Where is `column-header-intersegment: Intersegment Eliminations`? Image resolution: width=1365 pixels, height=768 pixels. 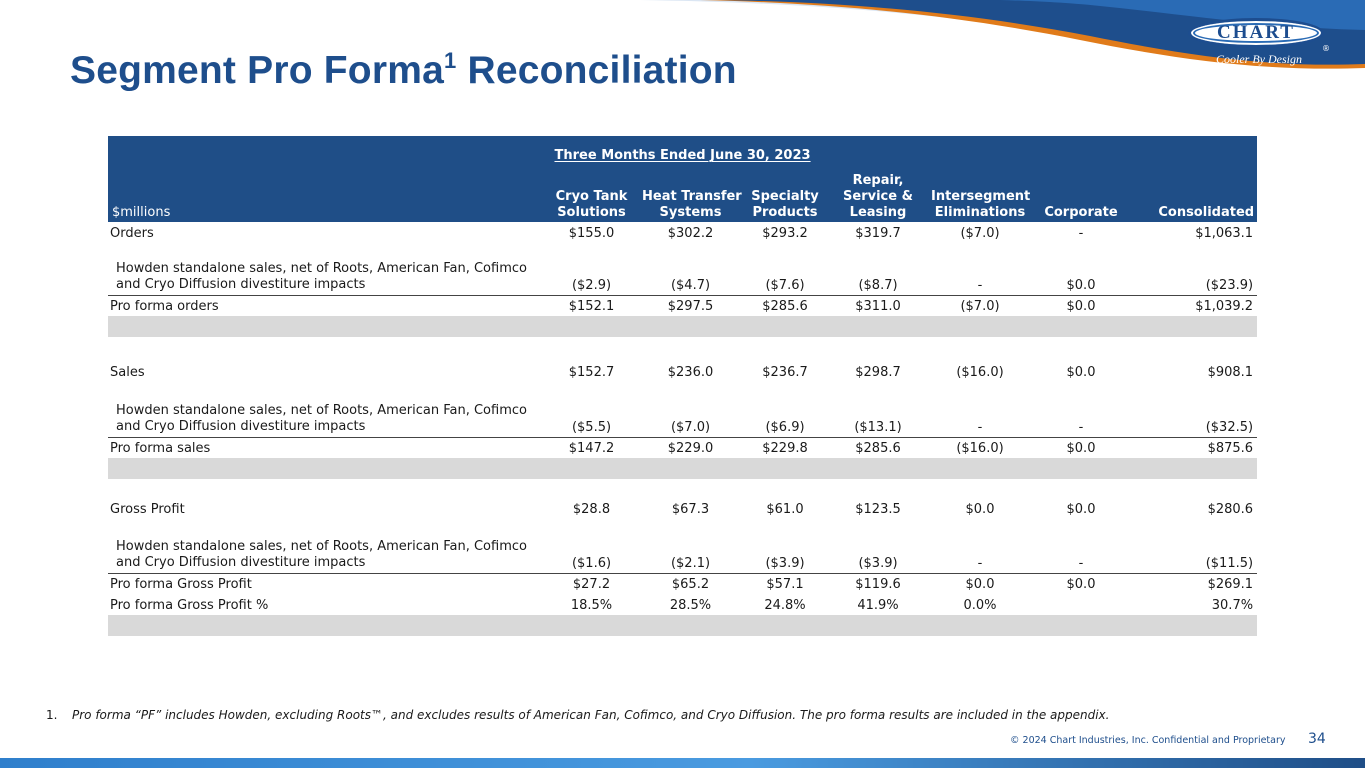 column-header-intersegment: Intersegment Eliminations is located at coordinates (980, 194).